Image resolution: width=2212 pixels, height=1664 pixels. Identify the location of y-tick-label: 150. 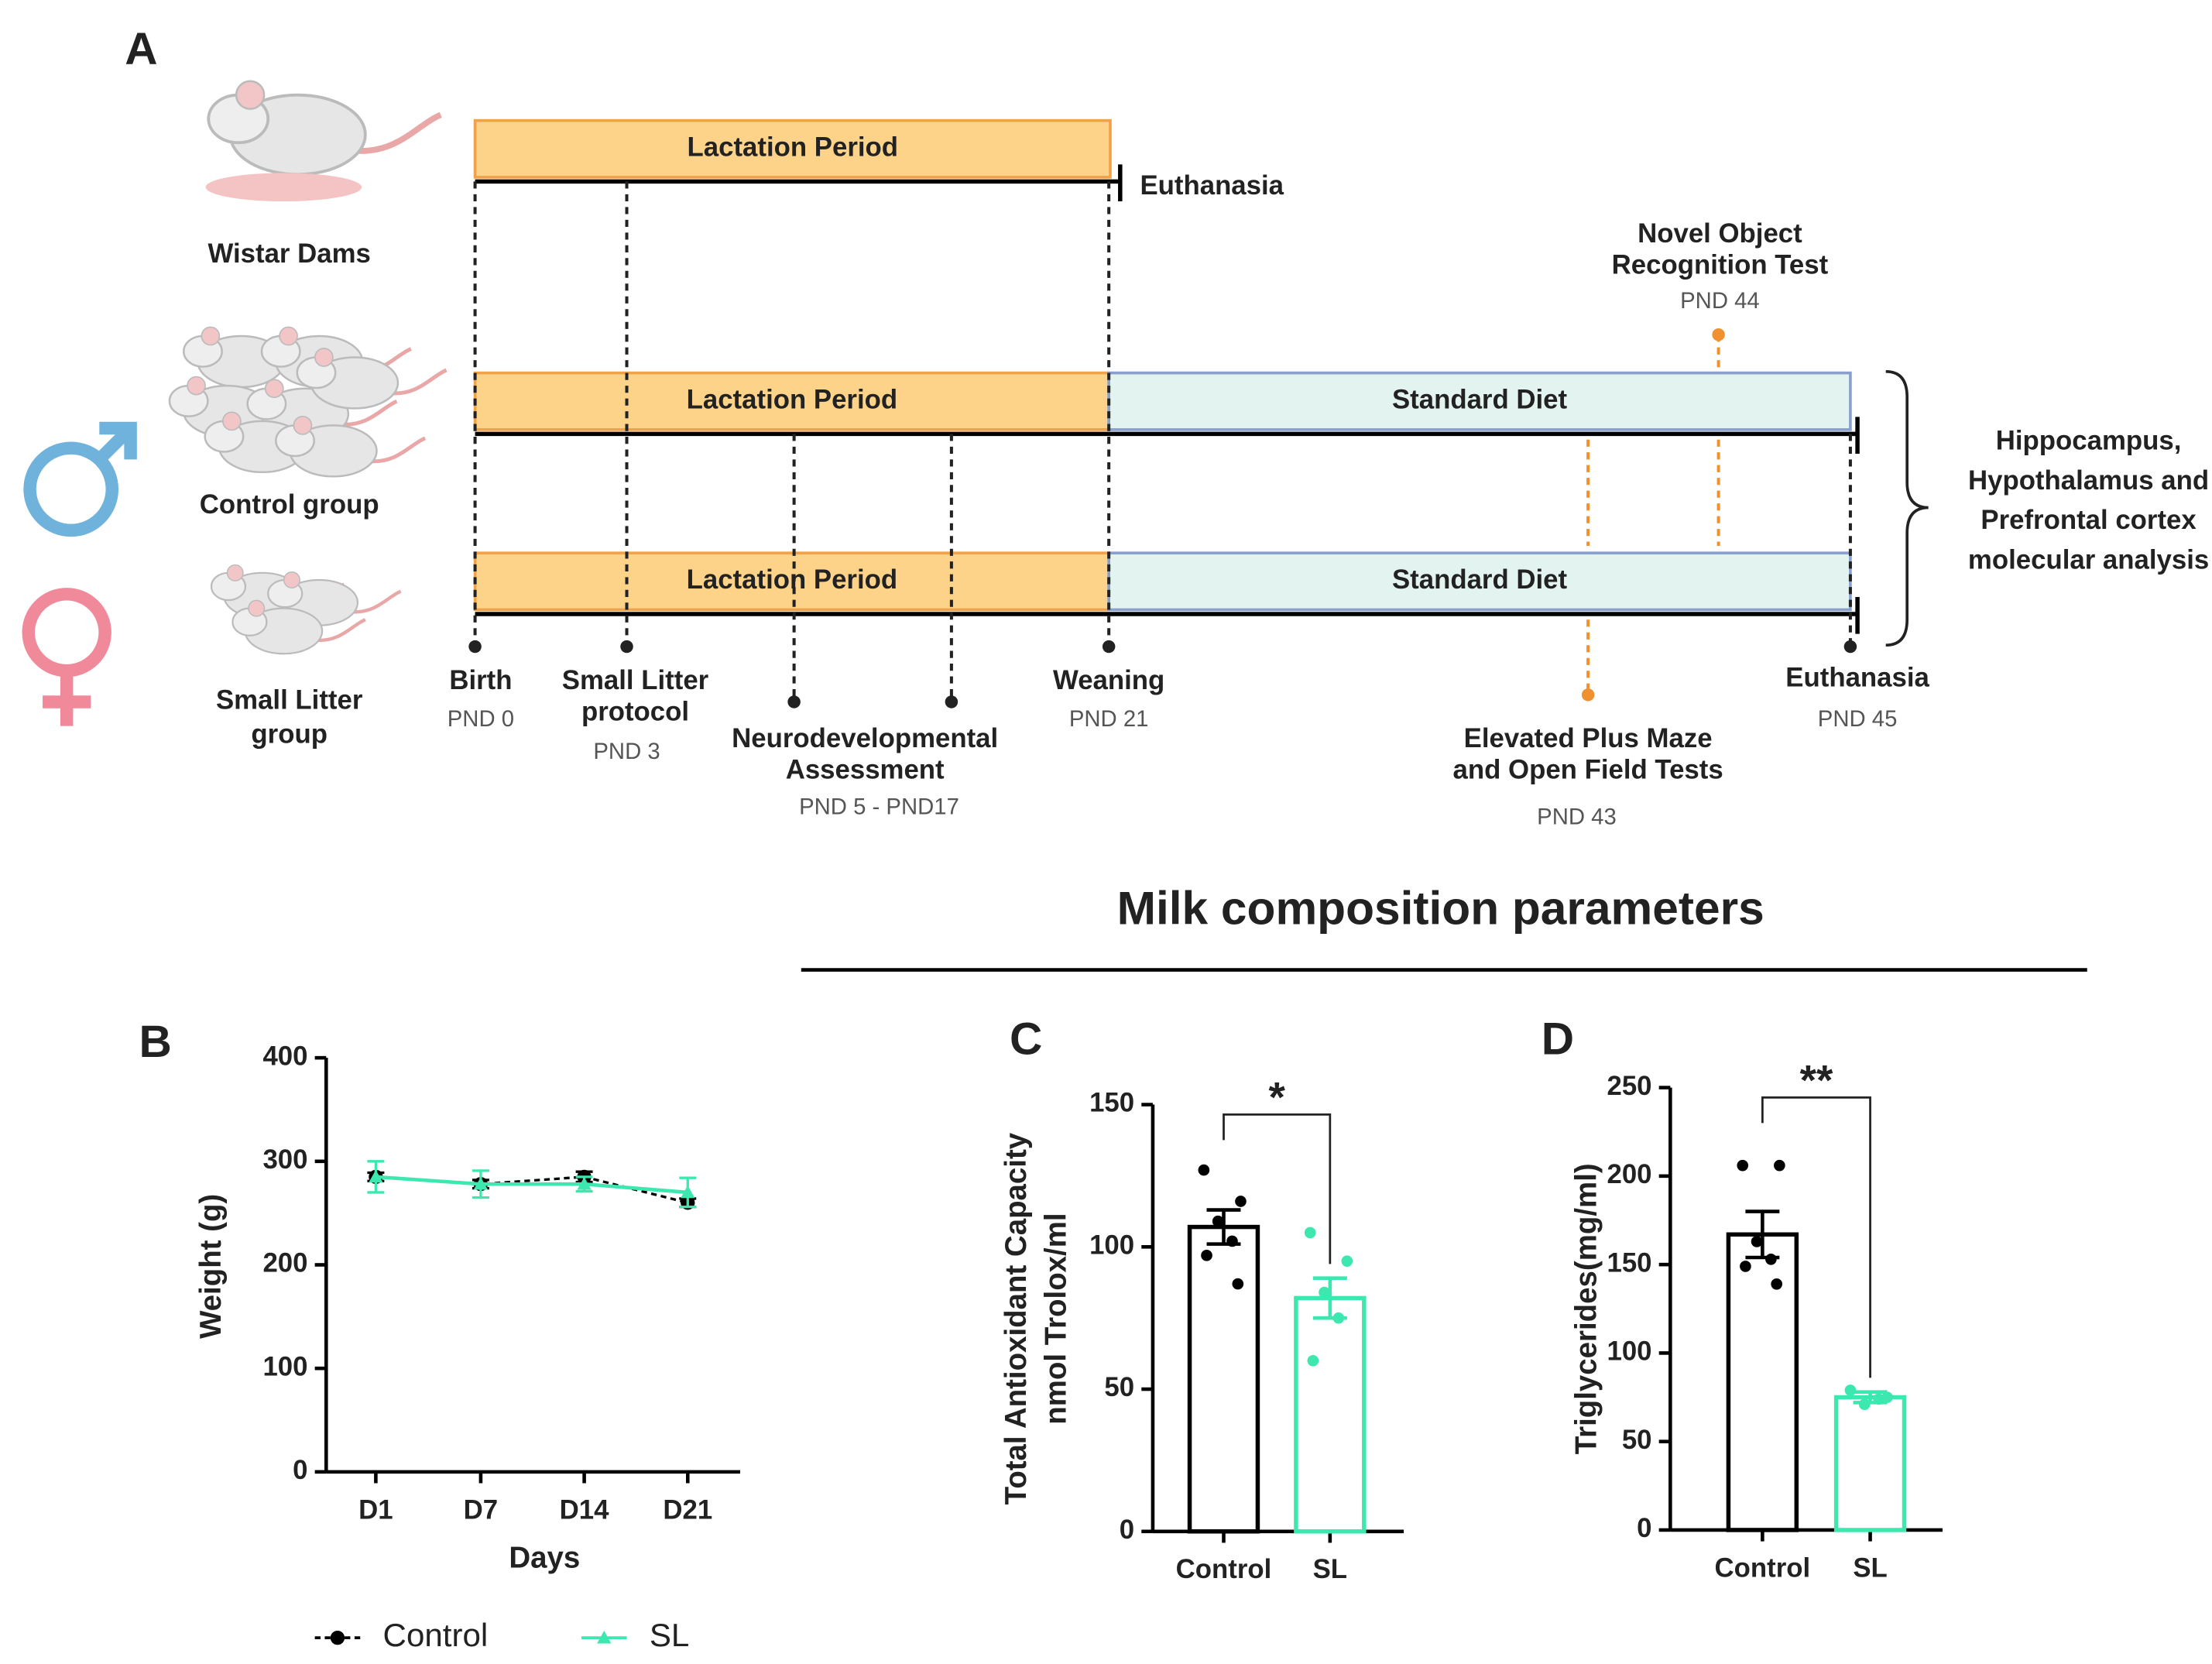
(1111, 1103).